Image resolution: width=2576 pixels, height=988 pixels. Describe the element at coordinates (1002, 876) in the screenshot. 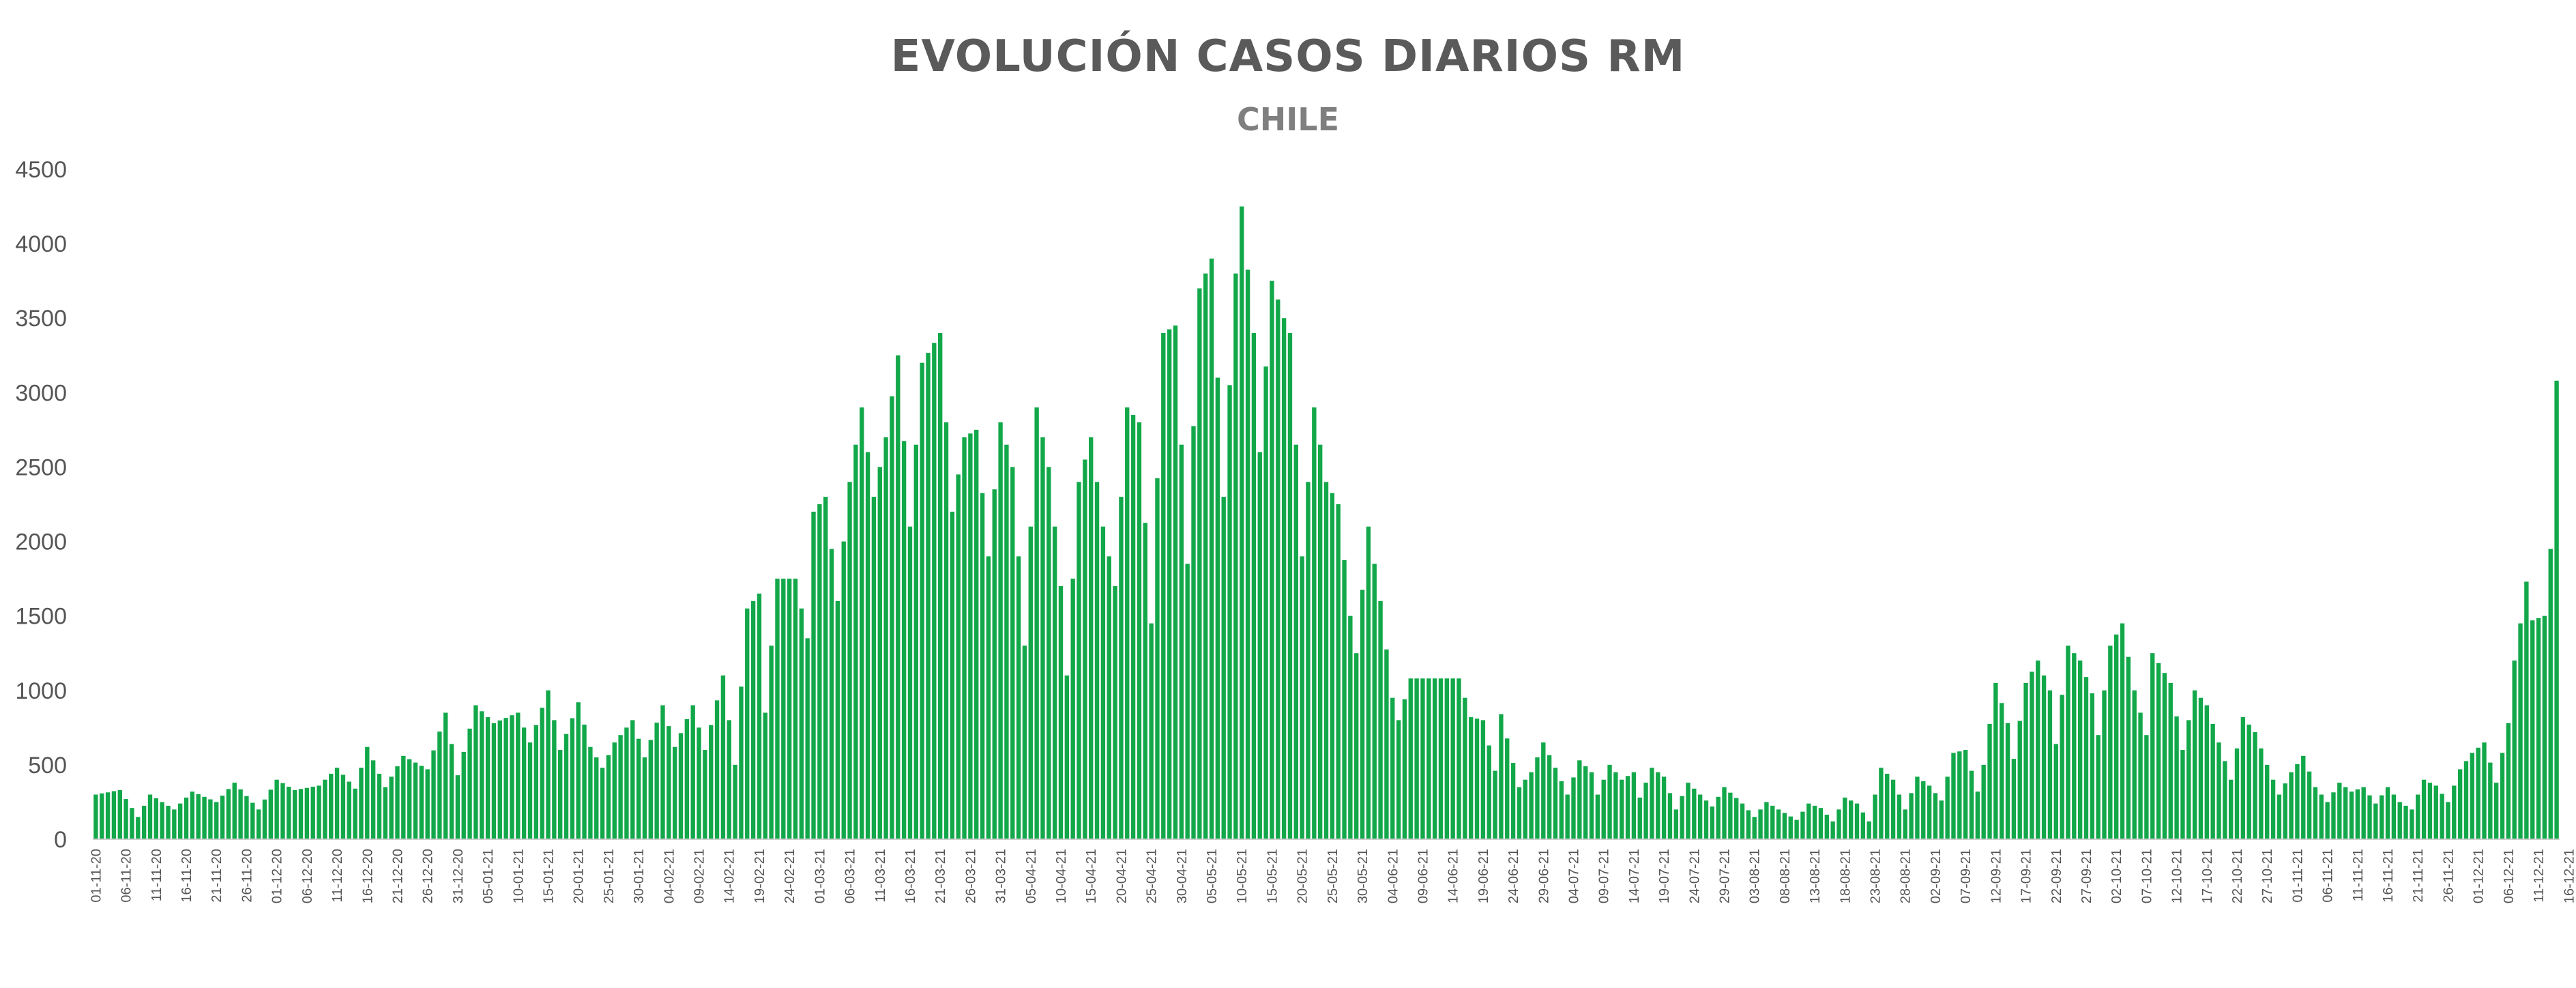

I see `x-tick-label: 31-03-21` at that location.